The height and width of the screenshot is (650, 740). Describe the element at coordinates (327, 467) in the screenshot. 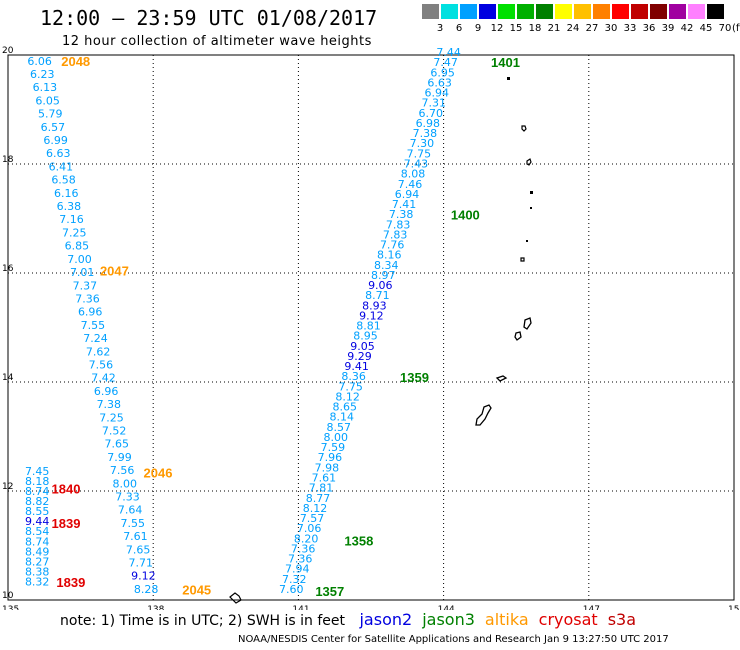

I see `swh-value-label: 7.98` at that location.